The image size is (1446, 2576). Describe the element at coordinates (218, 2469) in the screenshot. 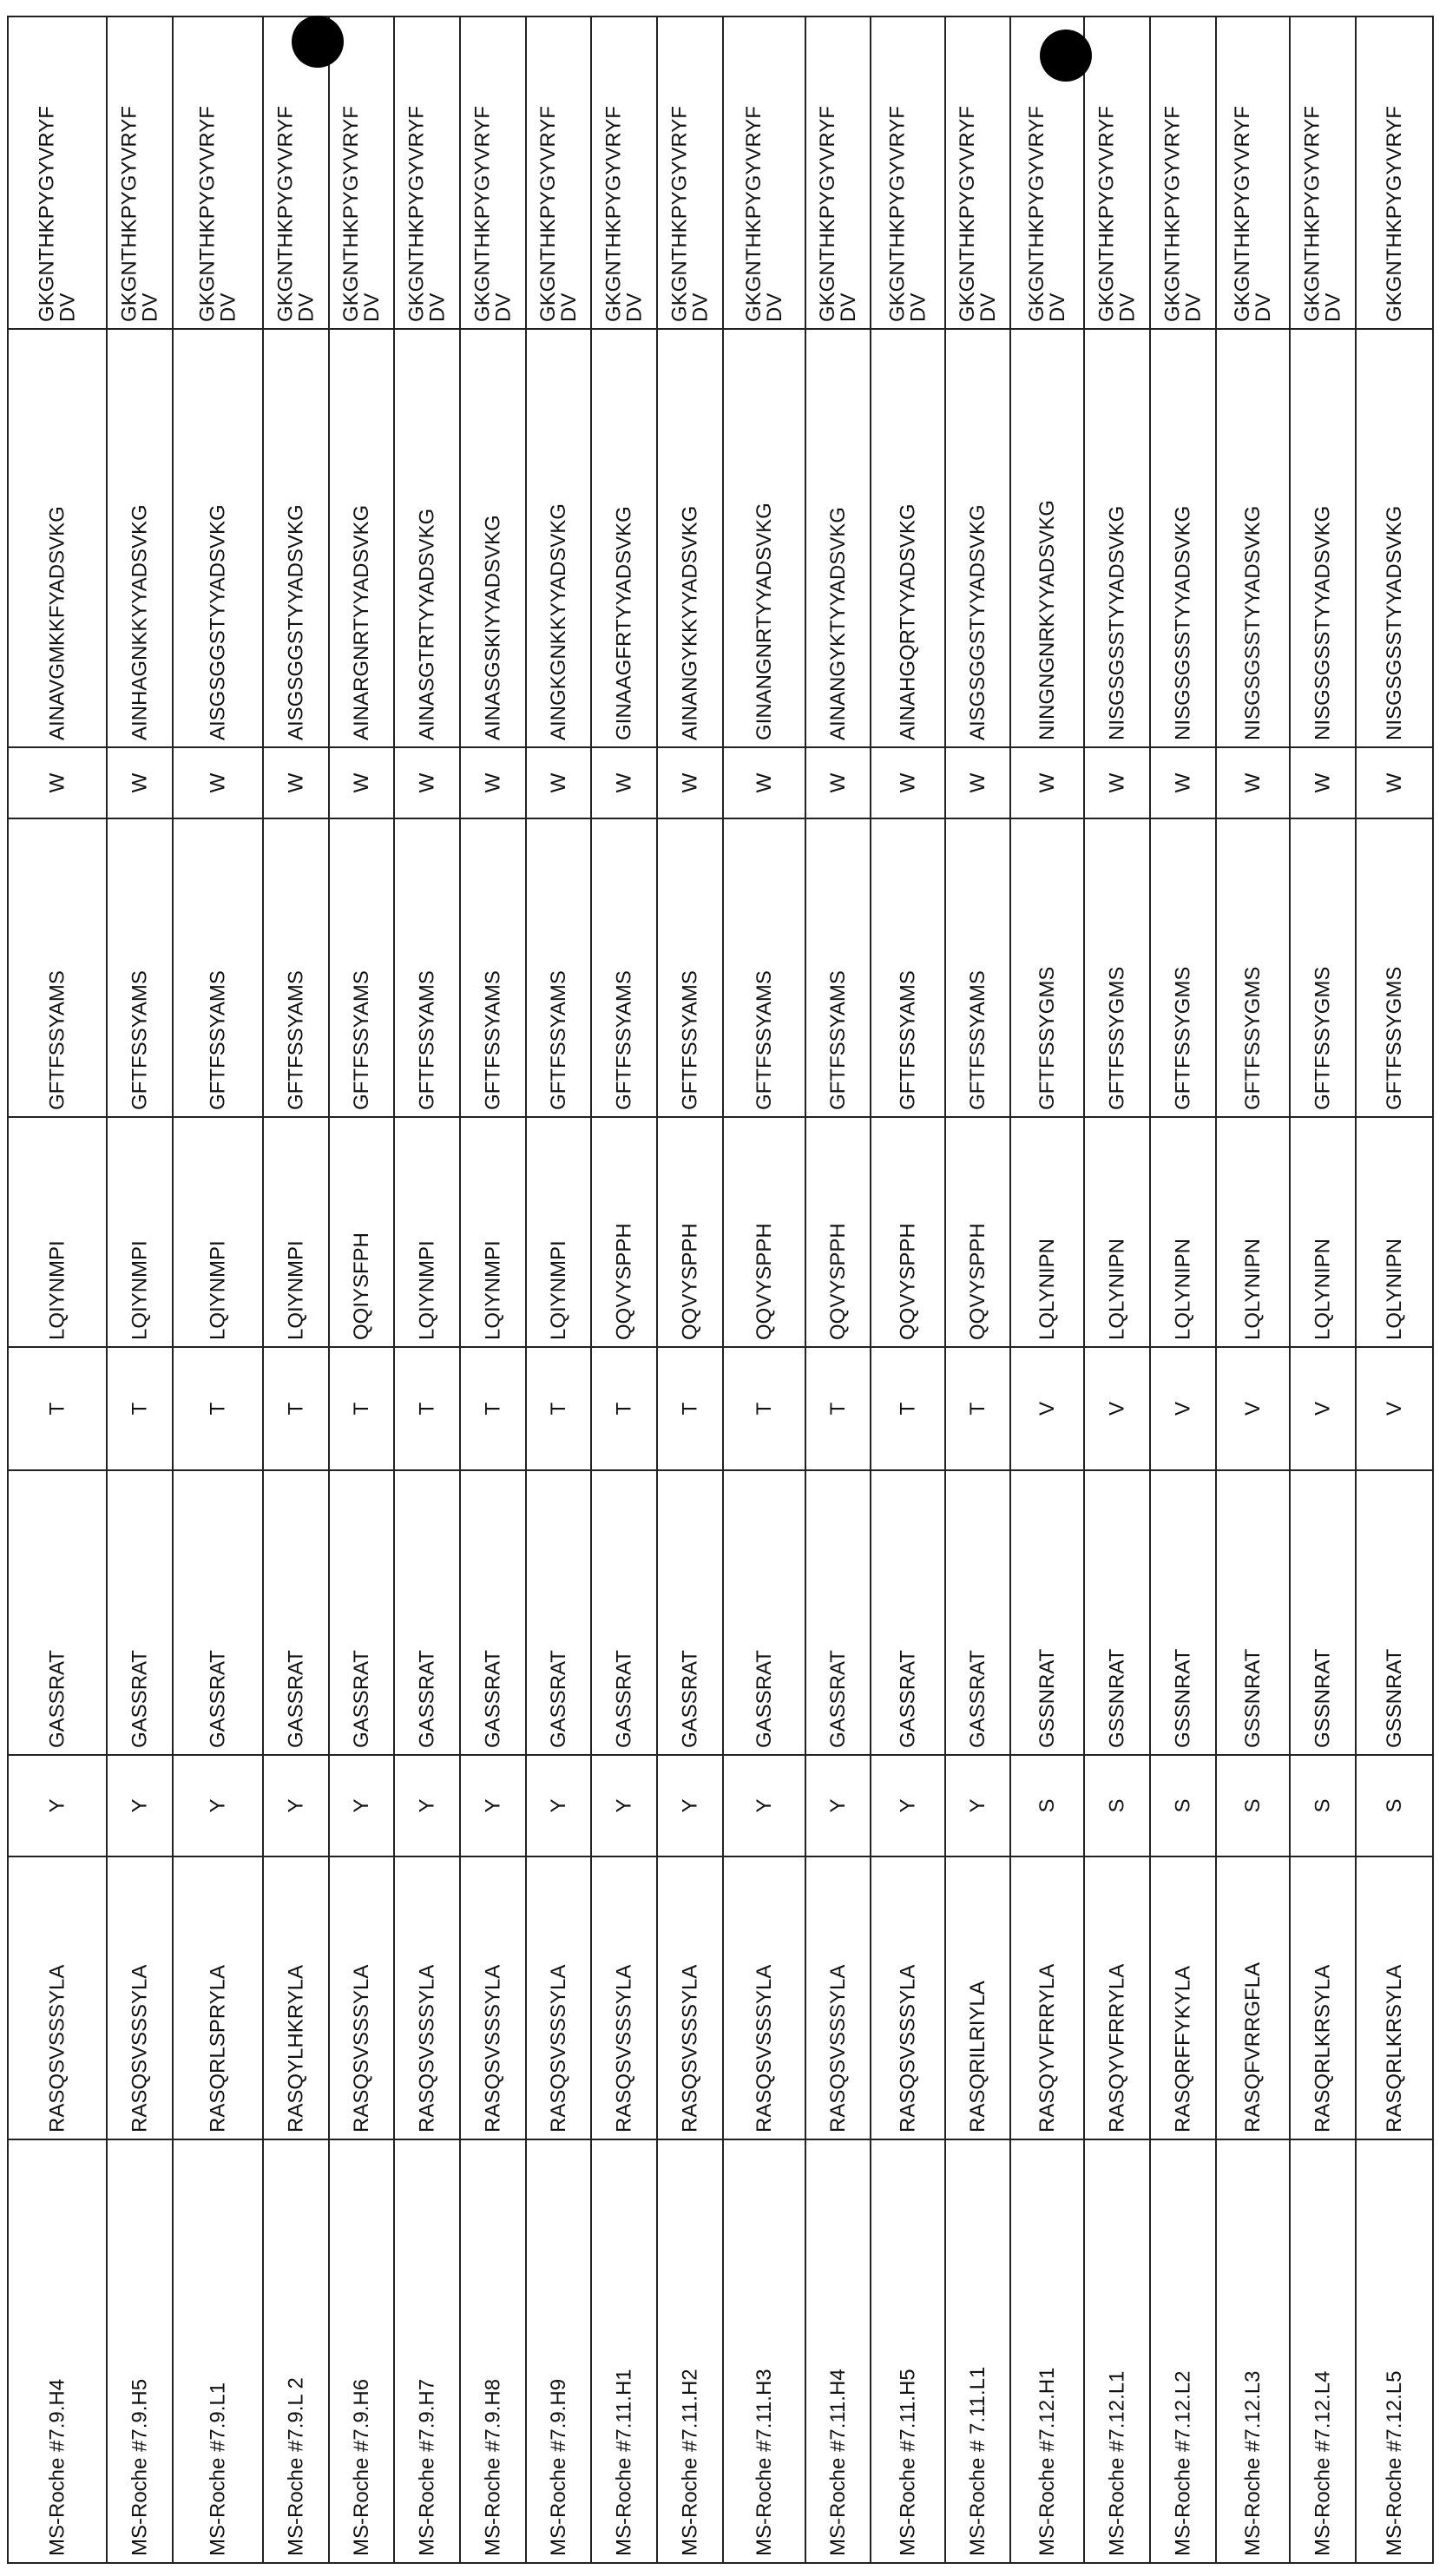

I see `cell-text: MS-Roche #7.9.L1` at that location.